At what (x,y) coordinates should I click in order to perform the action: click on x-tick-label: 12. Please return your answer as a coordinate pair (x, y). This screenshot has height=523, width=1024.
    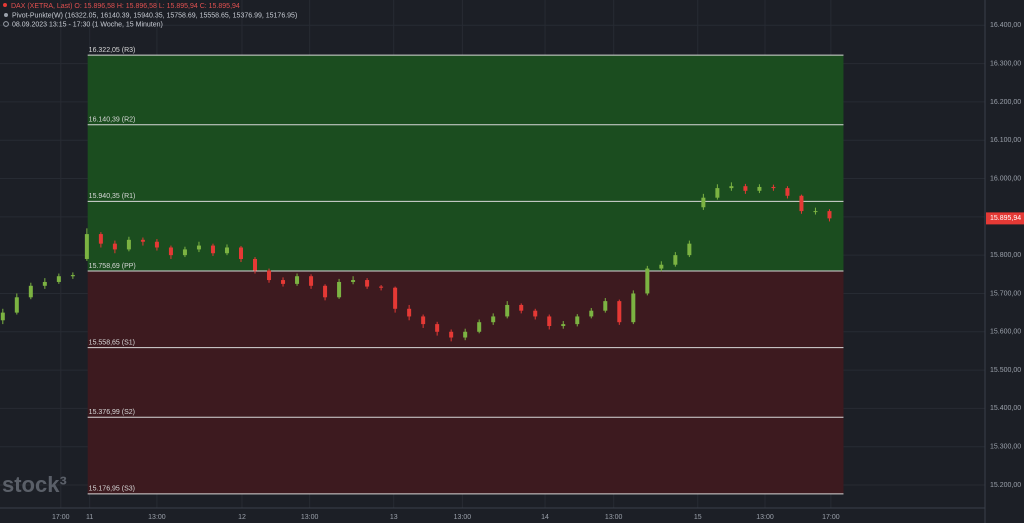
    Looking at the image, I should click on (242, 517).